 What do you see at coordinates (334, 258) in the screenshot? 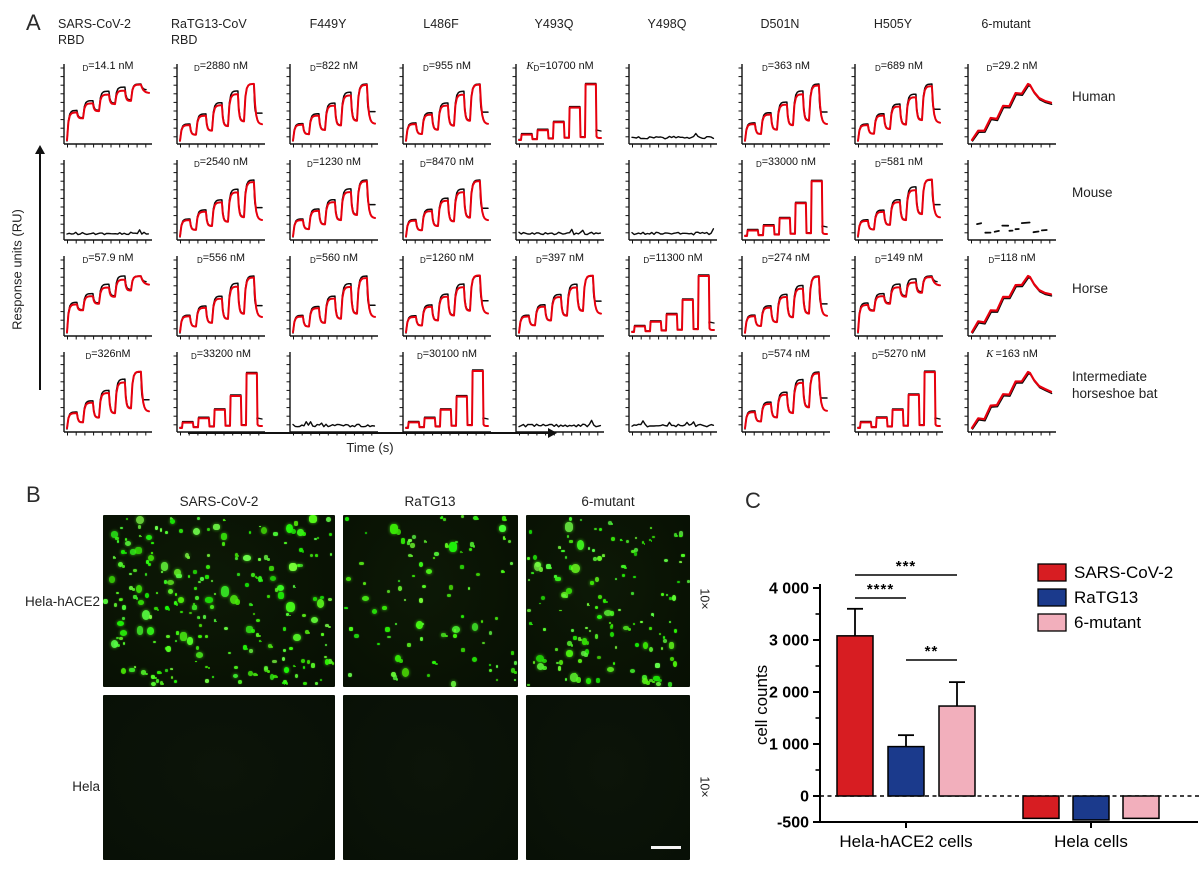
I see `kd-value-label: D=560 nM` at bounding box center [334, 258].